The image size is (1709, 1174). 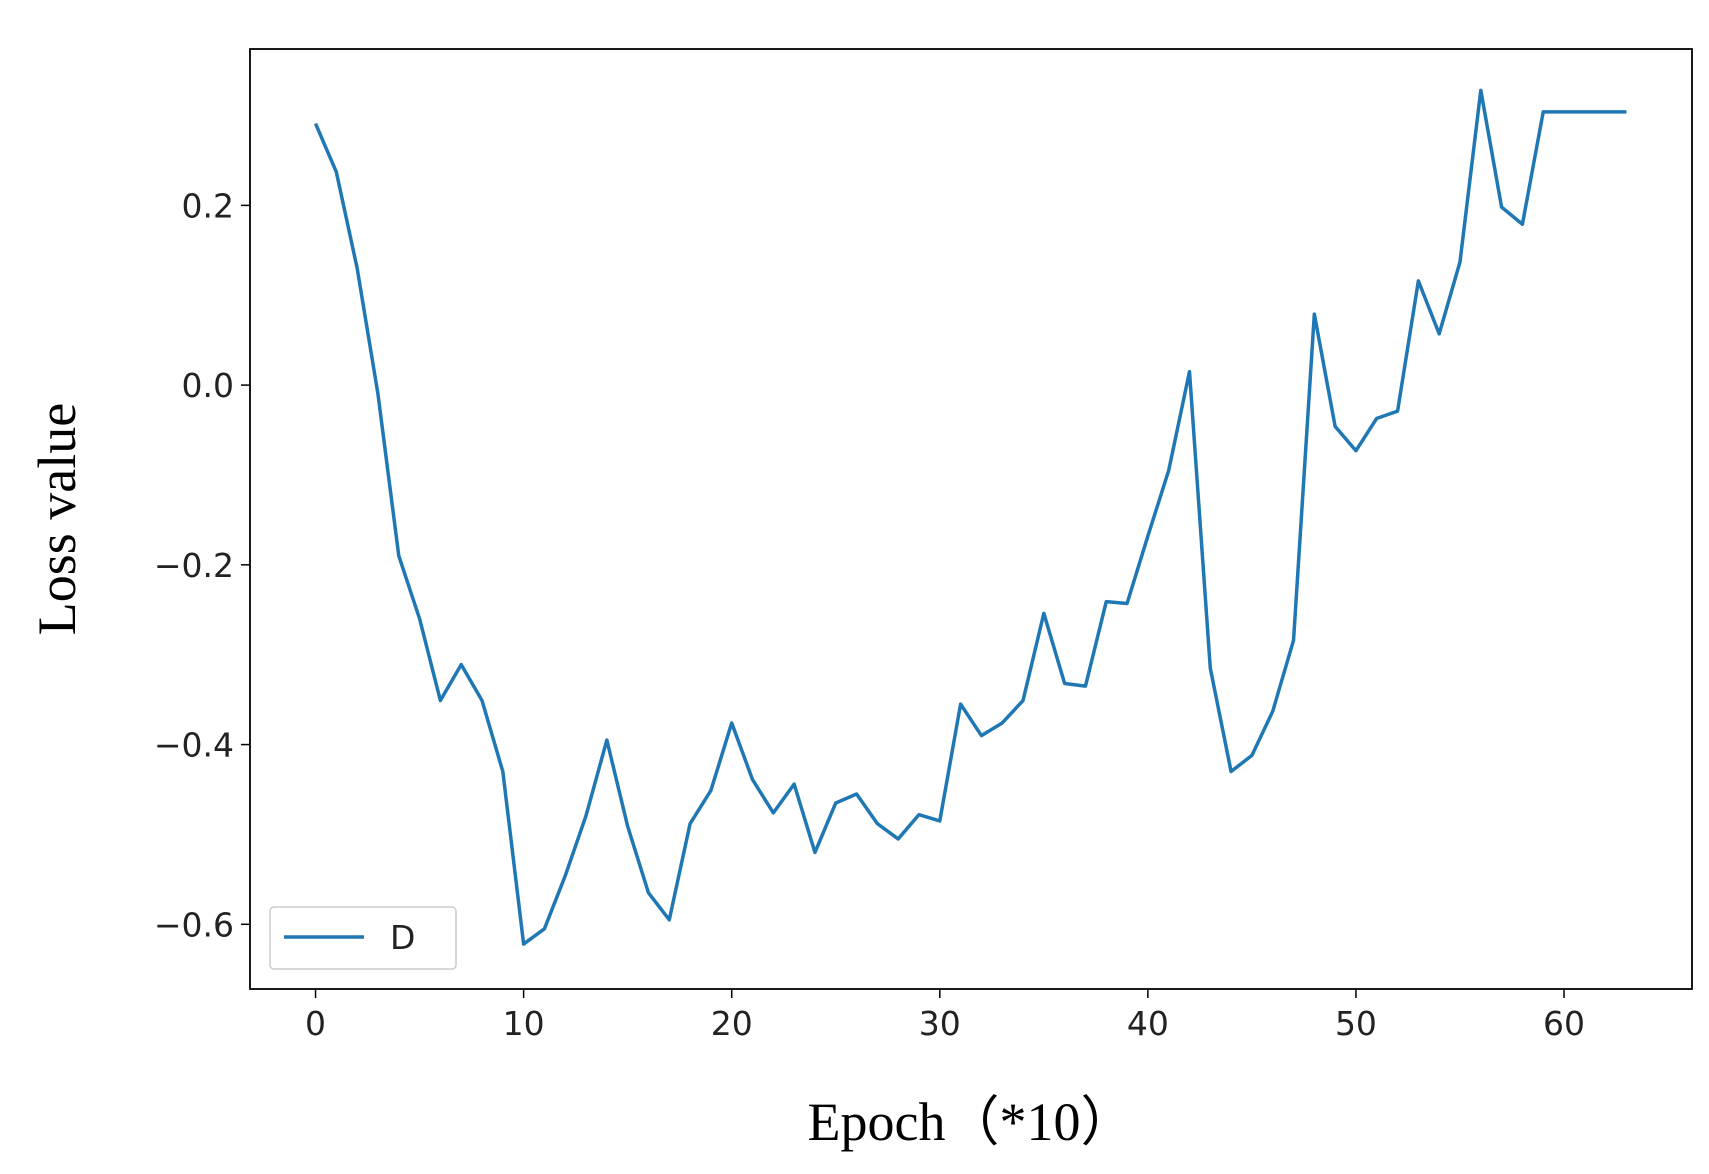 What do you see at coordinates (194, 924) in the screenshot?
I see `y-tick-label: −0.6` at bounding box center [194, 924].